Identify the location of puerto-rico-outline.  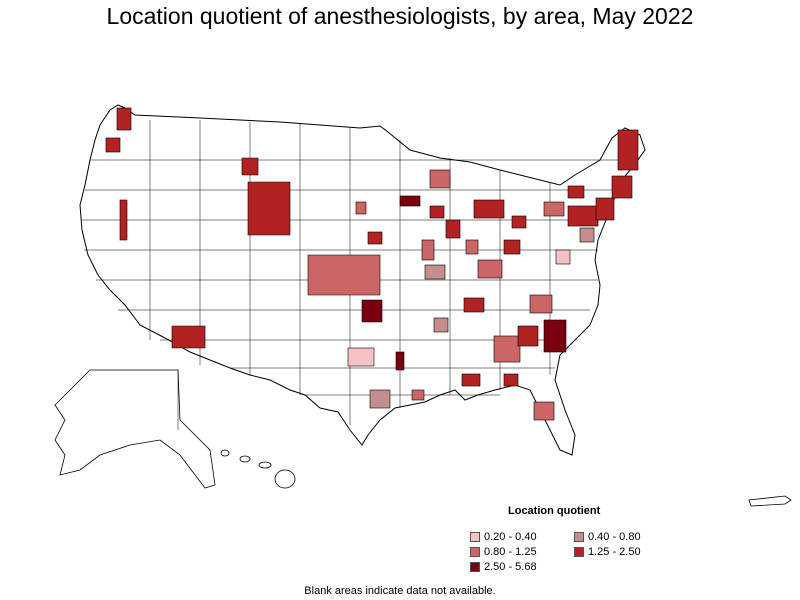
(770, 501).